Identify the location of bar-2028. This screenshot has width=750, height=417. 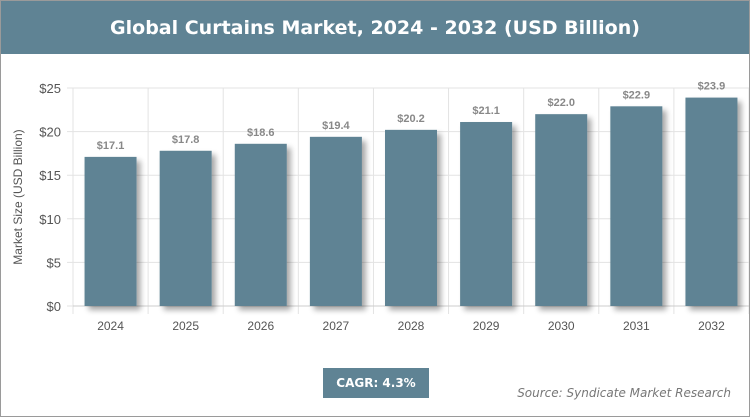
(411, 217).